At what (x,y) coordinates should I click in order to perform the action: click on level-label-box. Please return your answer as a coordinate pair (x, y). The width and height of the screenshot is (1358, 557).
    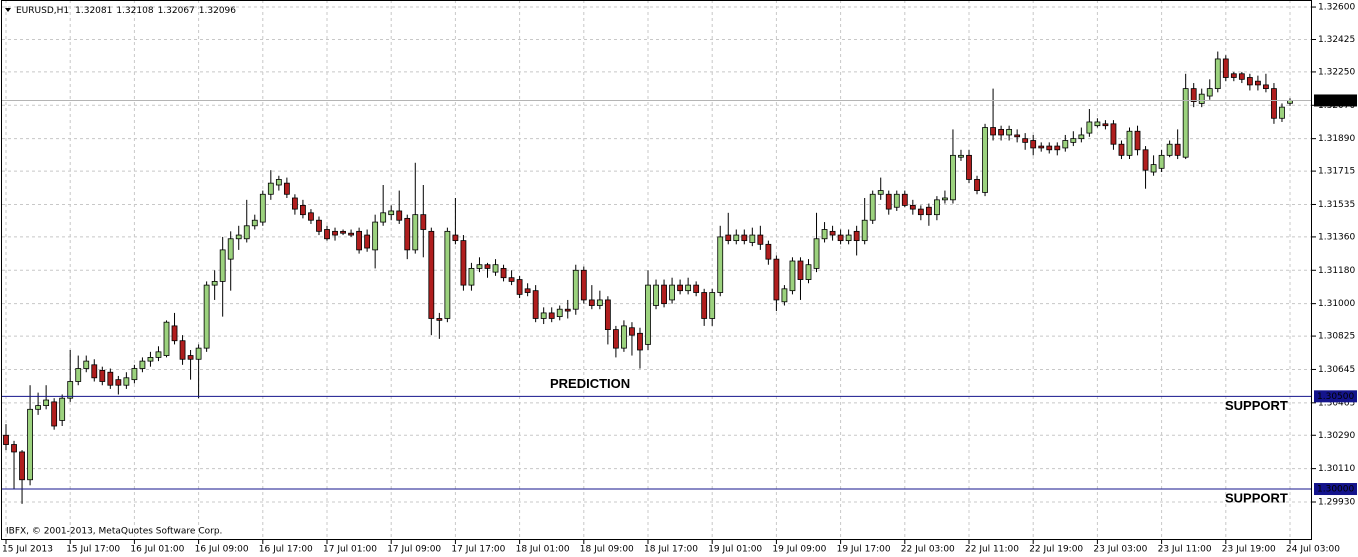
    Looking at the image, I should click on (1335, 489).